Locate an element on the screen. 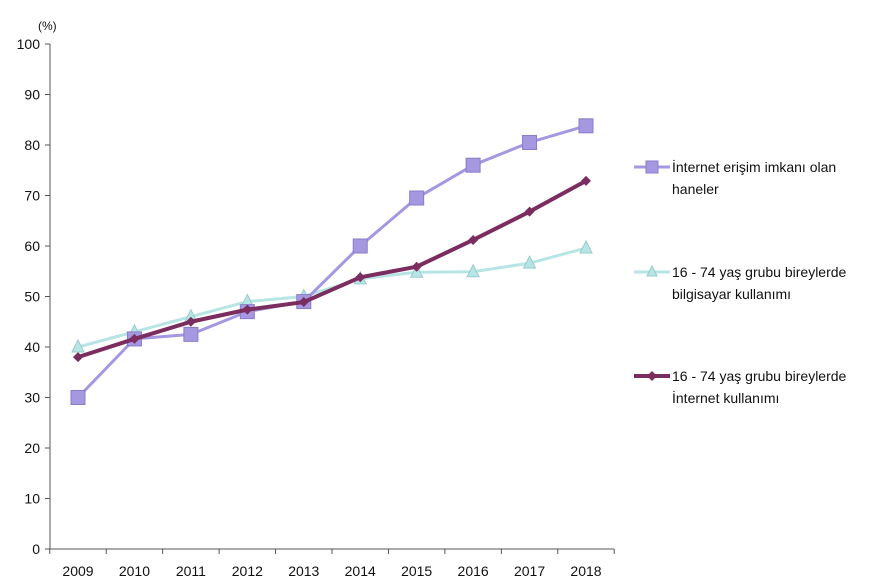 Image resolution: width=876 pixels, height=586 pixels. x-tick-label: 2009 is located at coordinates (77, 571).